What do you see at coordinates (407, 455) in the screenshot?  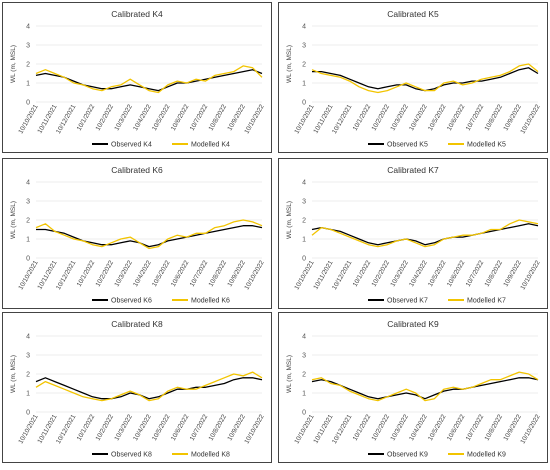 I see `legend-label: Observed K9` at bounding box center [407, 455].